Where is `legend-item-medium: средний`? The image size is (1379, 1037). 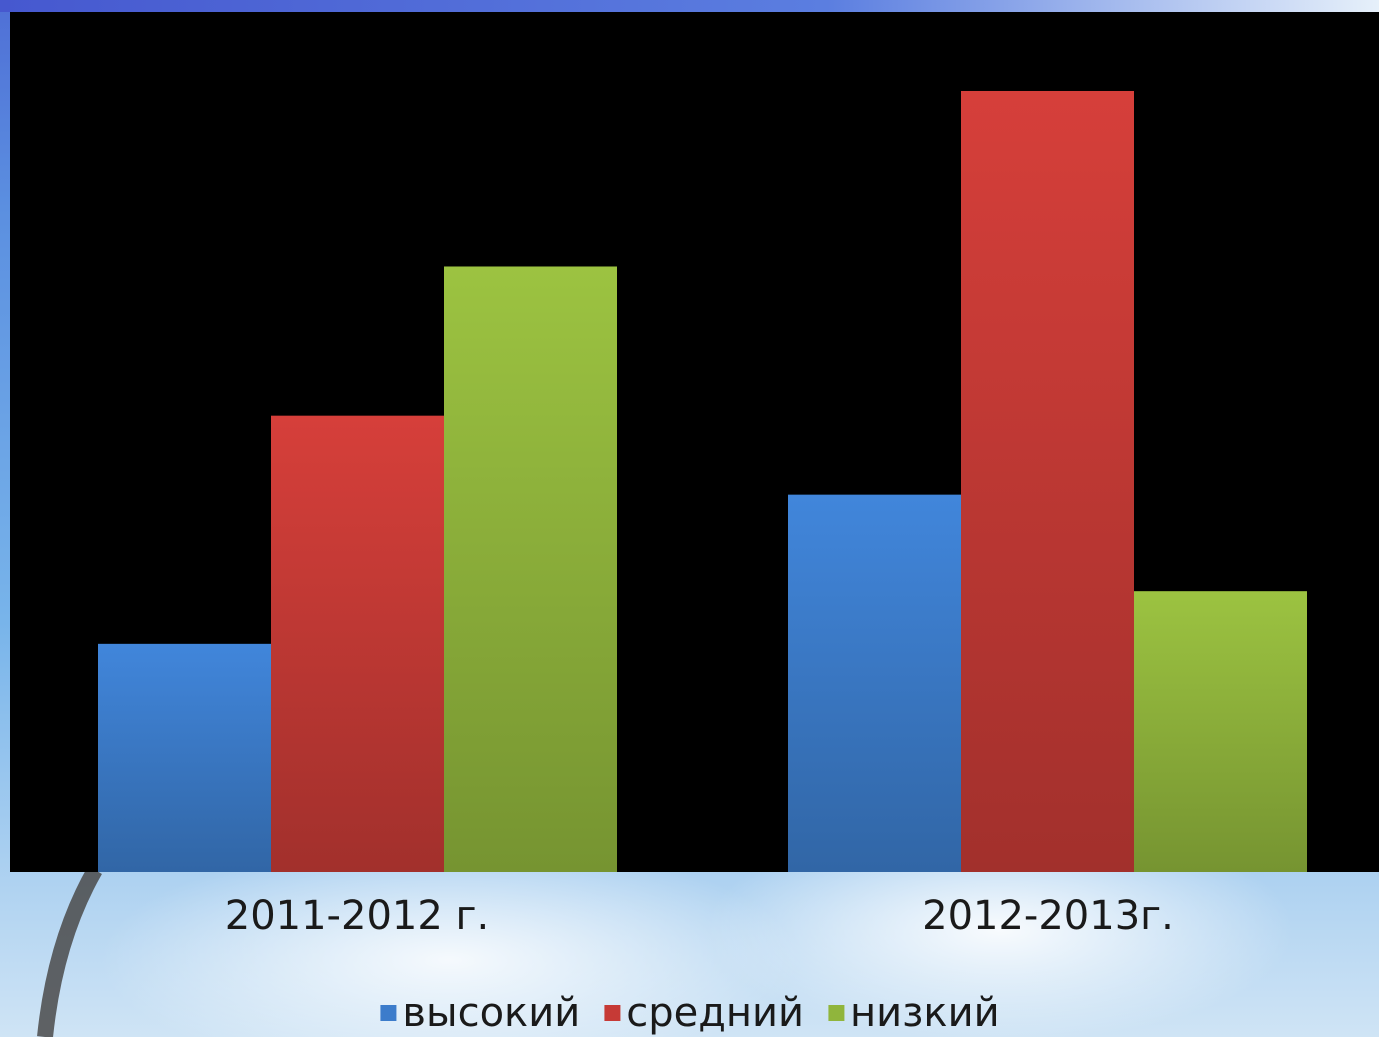 legend-item-medium: средний is located at coordinates (704, 1013).